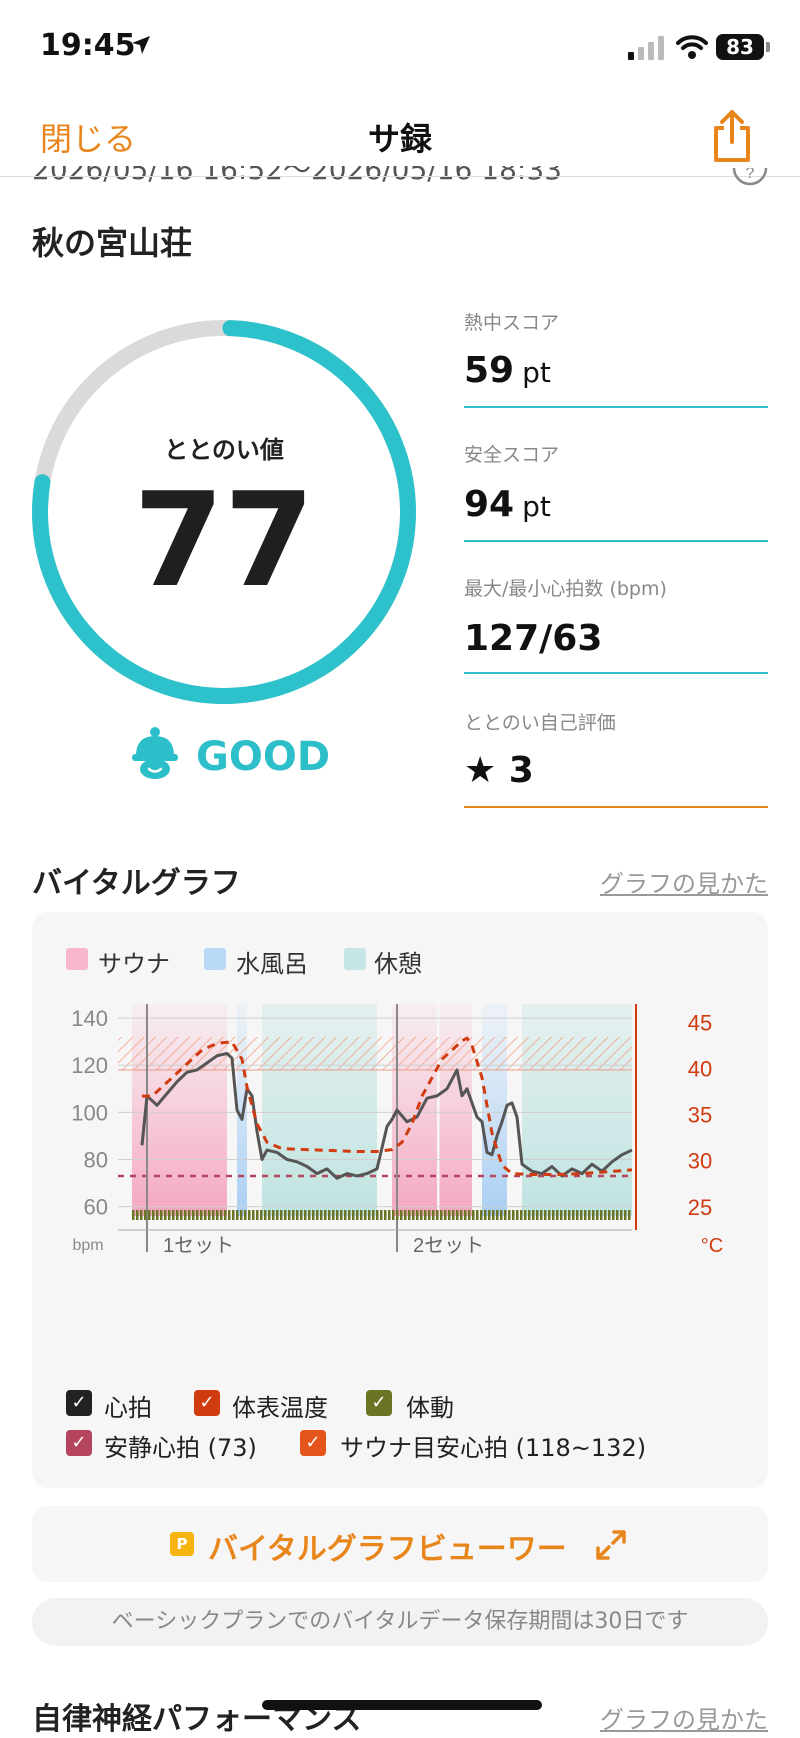 The width and height of the screenshot is (800, 1738). I want to click on heart-rate-legend: 心拍, so click(128, 1408).